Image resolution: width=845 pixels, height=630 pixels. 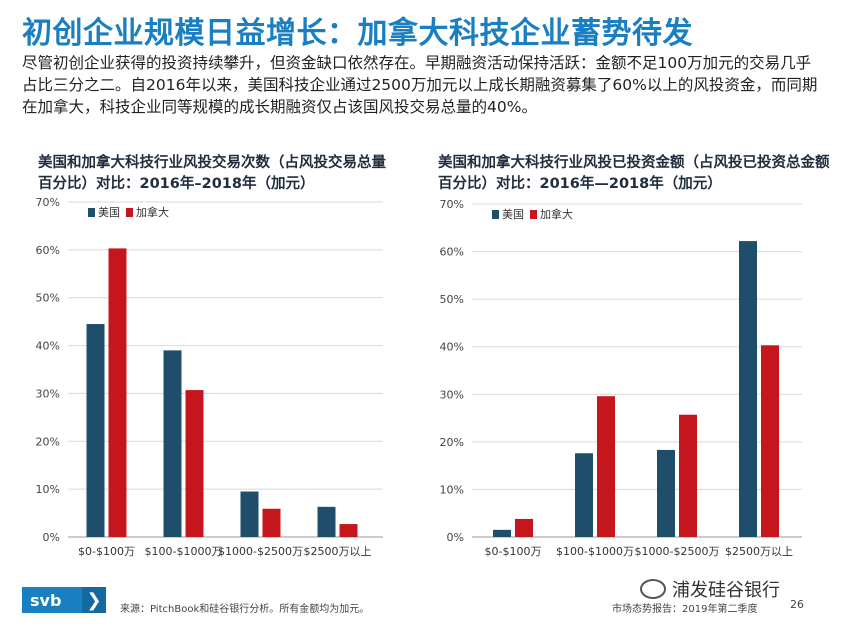 I want to click on watermark-text: 浦发硅谷银行, so click(x=726, y=590).